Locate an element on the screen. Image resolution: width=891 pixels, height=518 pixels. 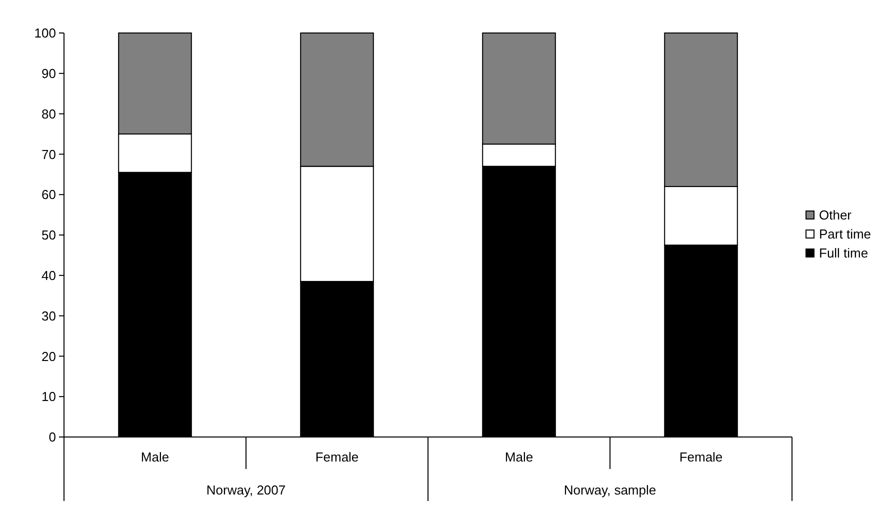
text: Norway, sample is located at coordinates (610, 490).